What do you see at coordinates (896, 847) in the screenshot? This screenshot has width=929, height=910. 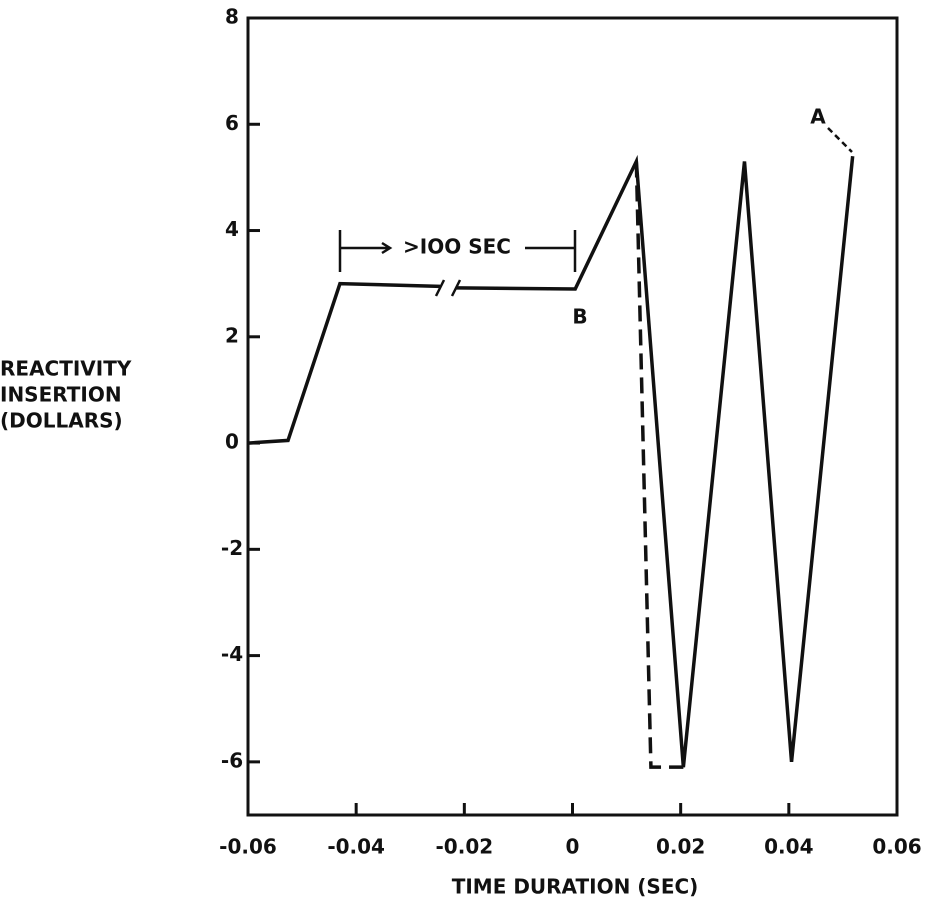 I see `x-tick-label: 0.06` at bounding box center [896, 847].